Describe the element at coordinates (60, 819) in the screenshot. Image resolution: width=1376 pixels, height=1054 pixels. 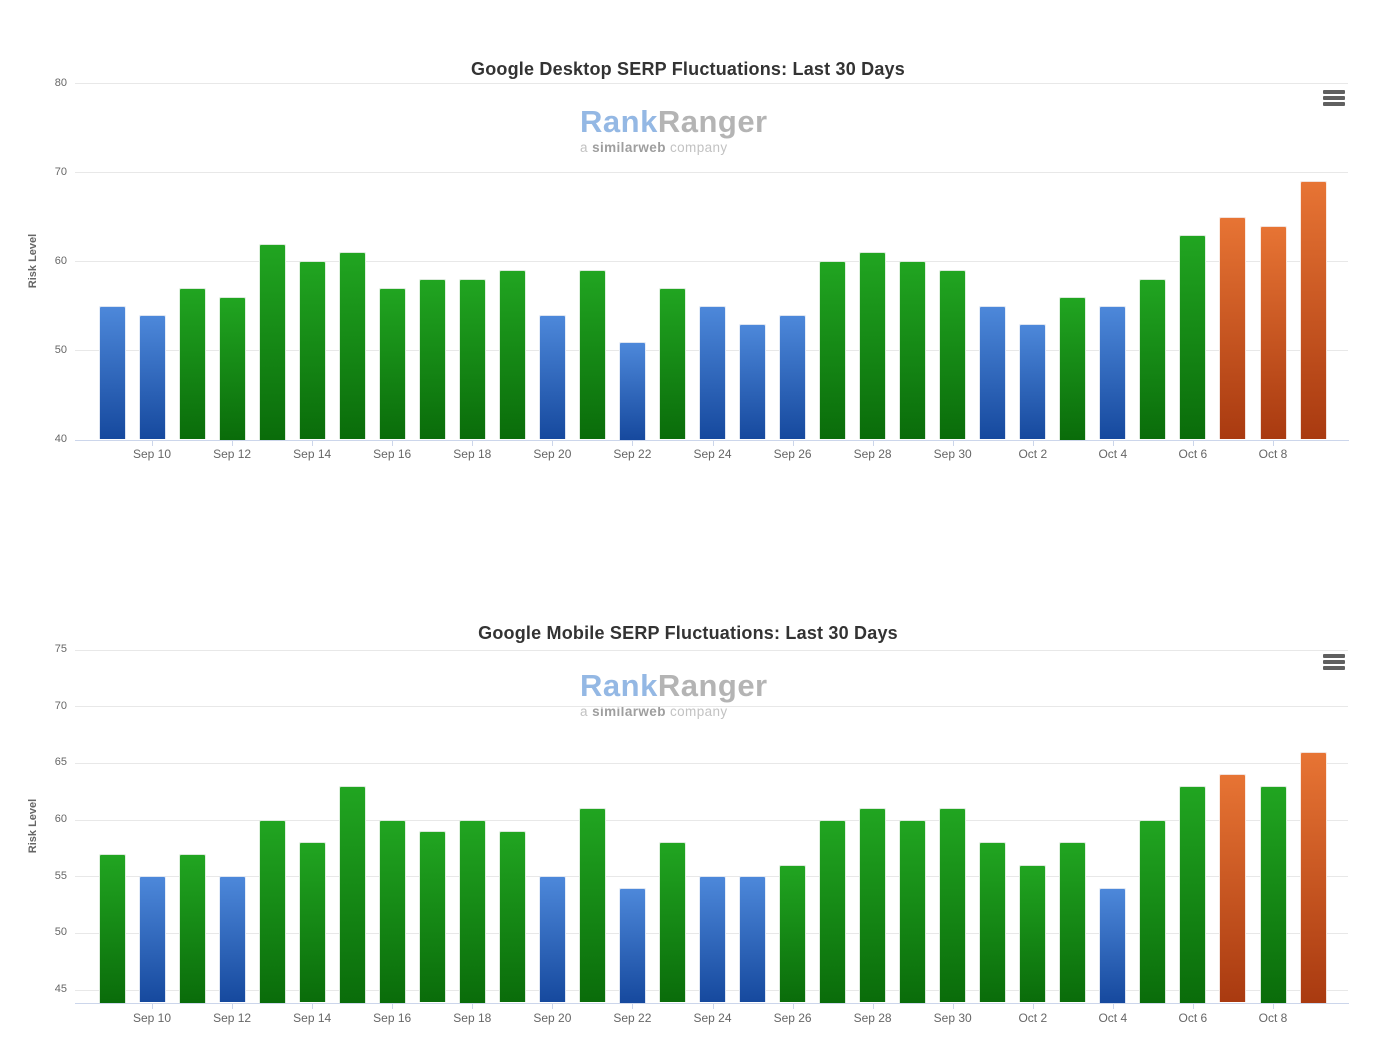
I see `mobile-ytick-60: 60` at that location.